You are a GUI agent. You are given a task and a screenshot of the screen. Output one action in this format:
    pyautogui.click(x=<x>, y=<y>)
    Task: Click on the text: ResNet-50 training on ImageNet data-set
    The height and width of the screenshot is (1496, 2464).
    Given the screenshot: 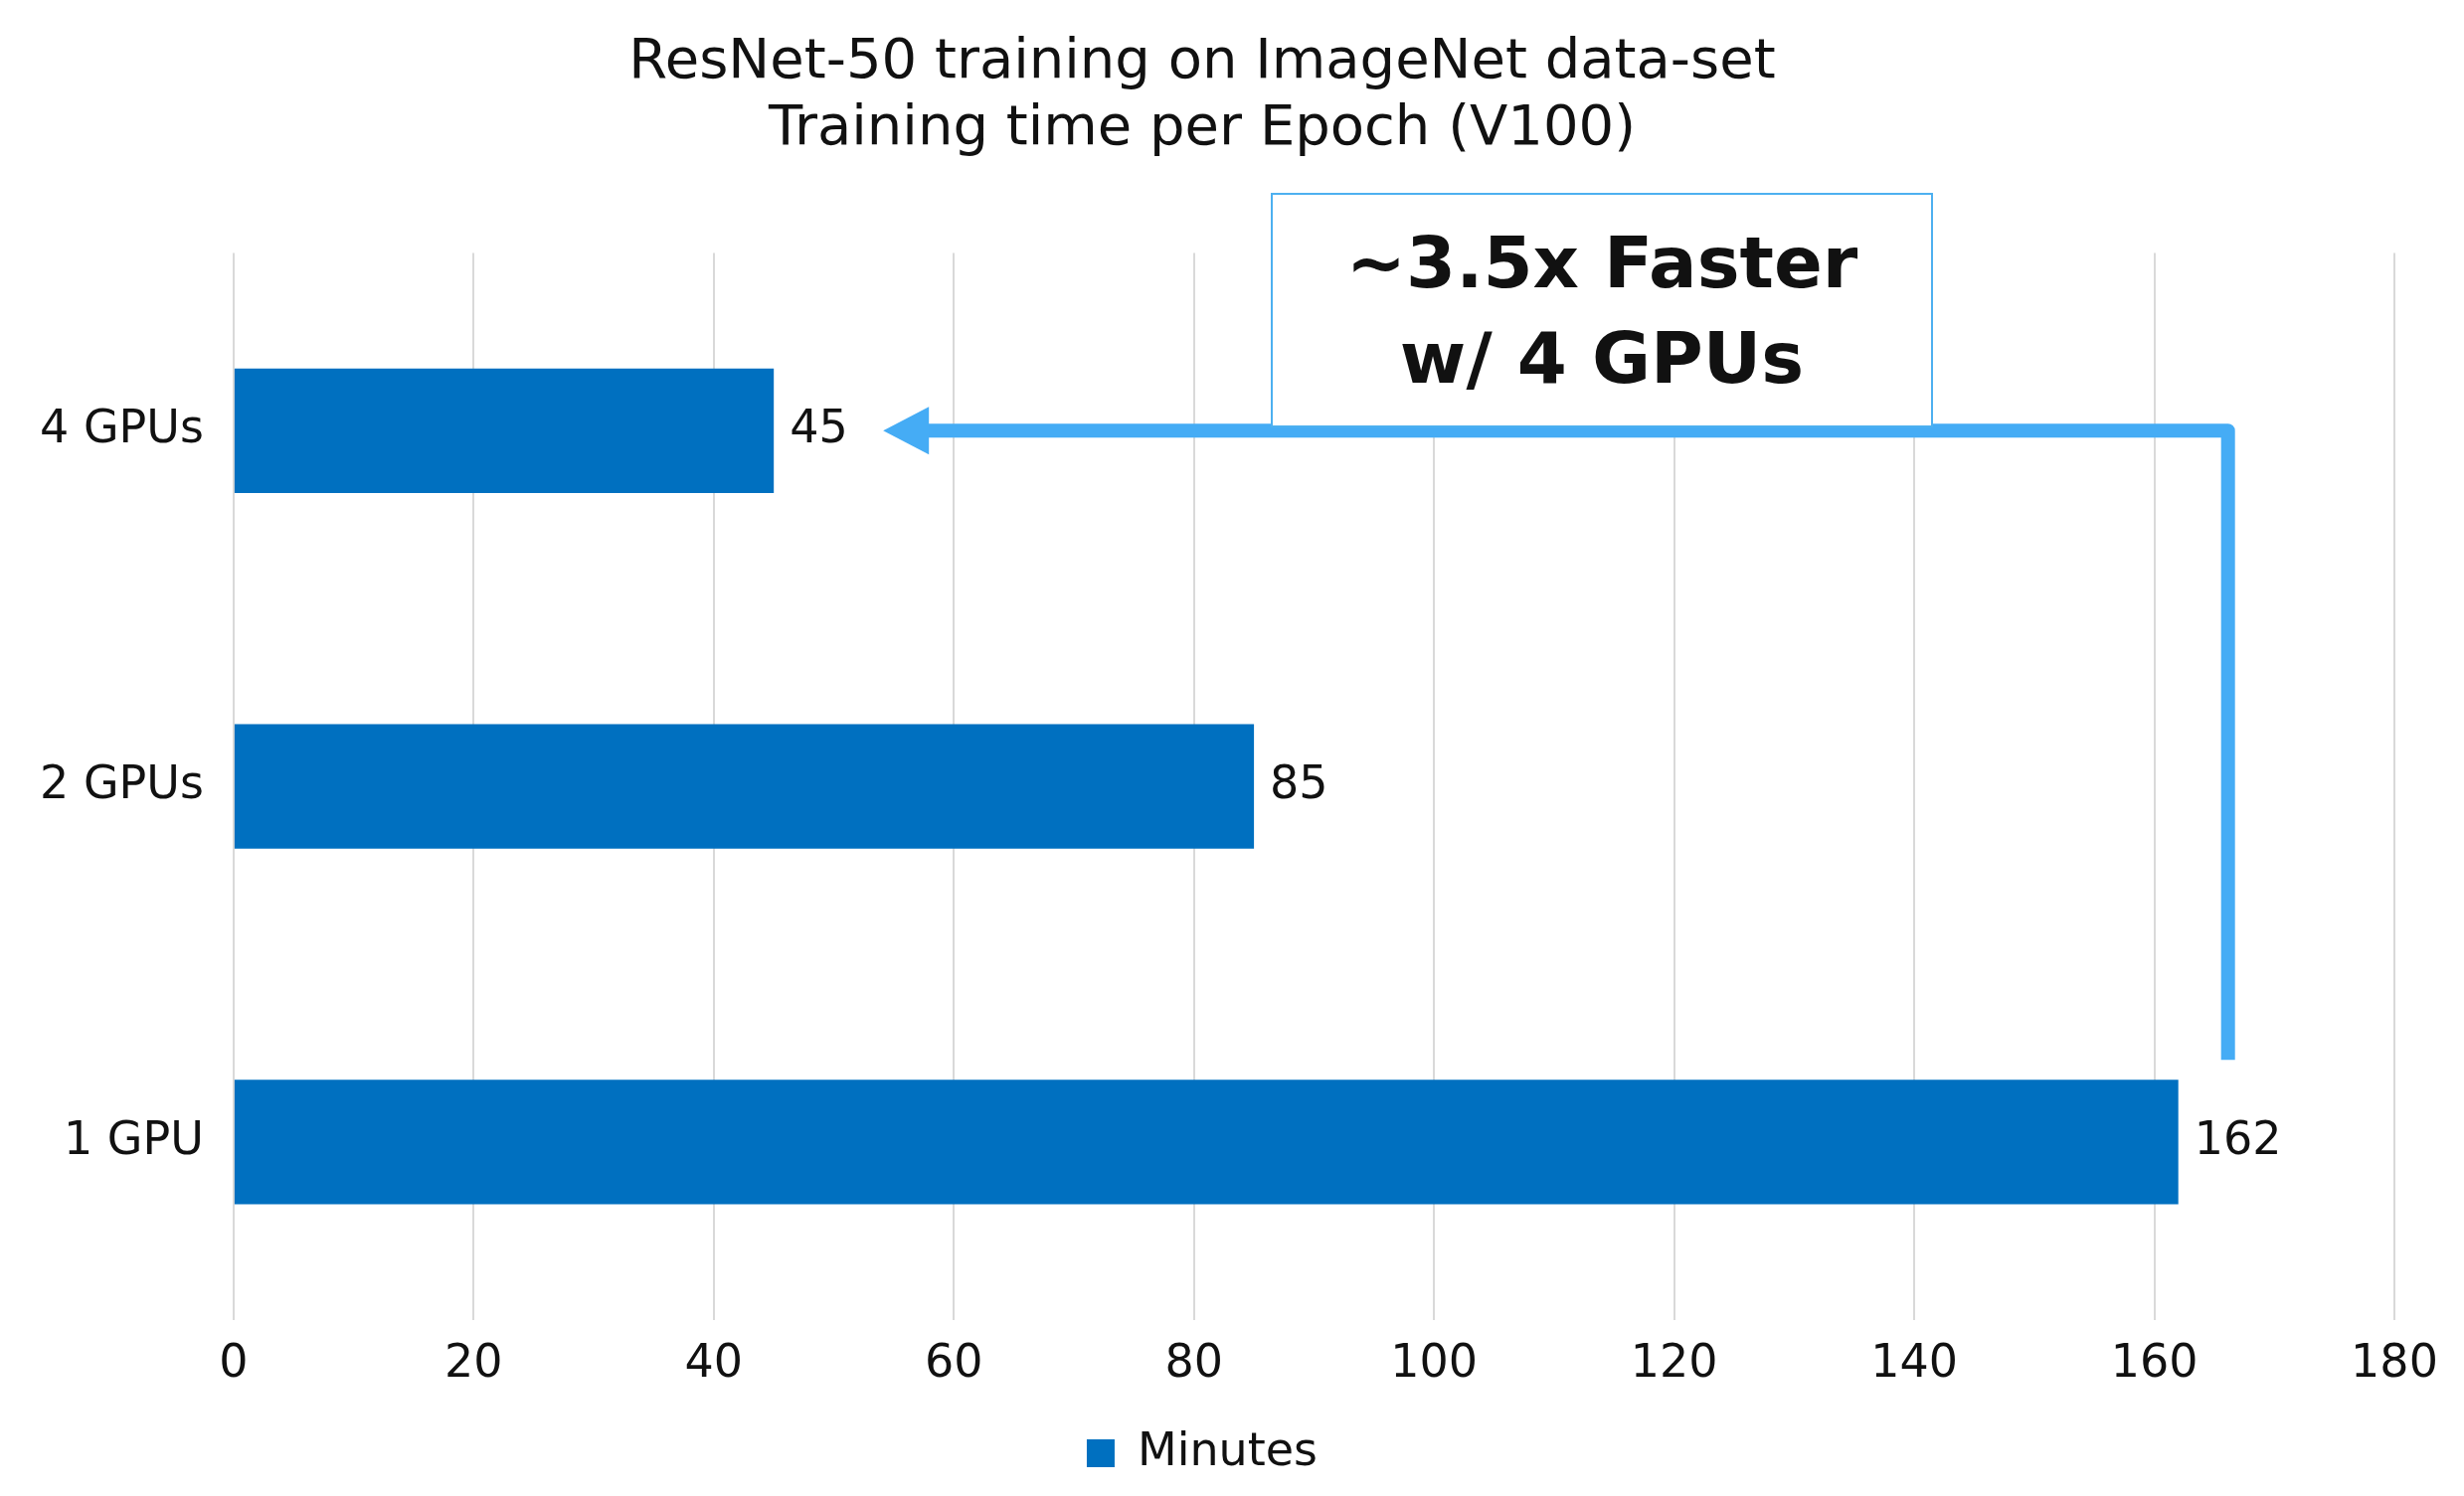 What is the action you would take?
    pyautogui.click(x=1202, y=59)
    